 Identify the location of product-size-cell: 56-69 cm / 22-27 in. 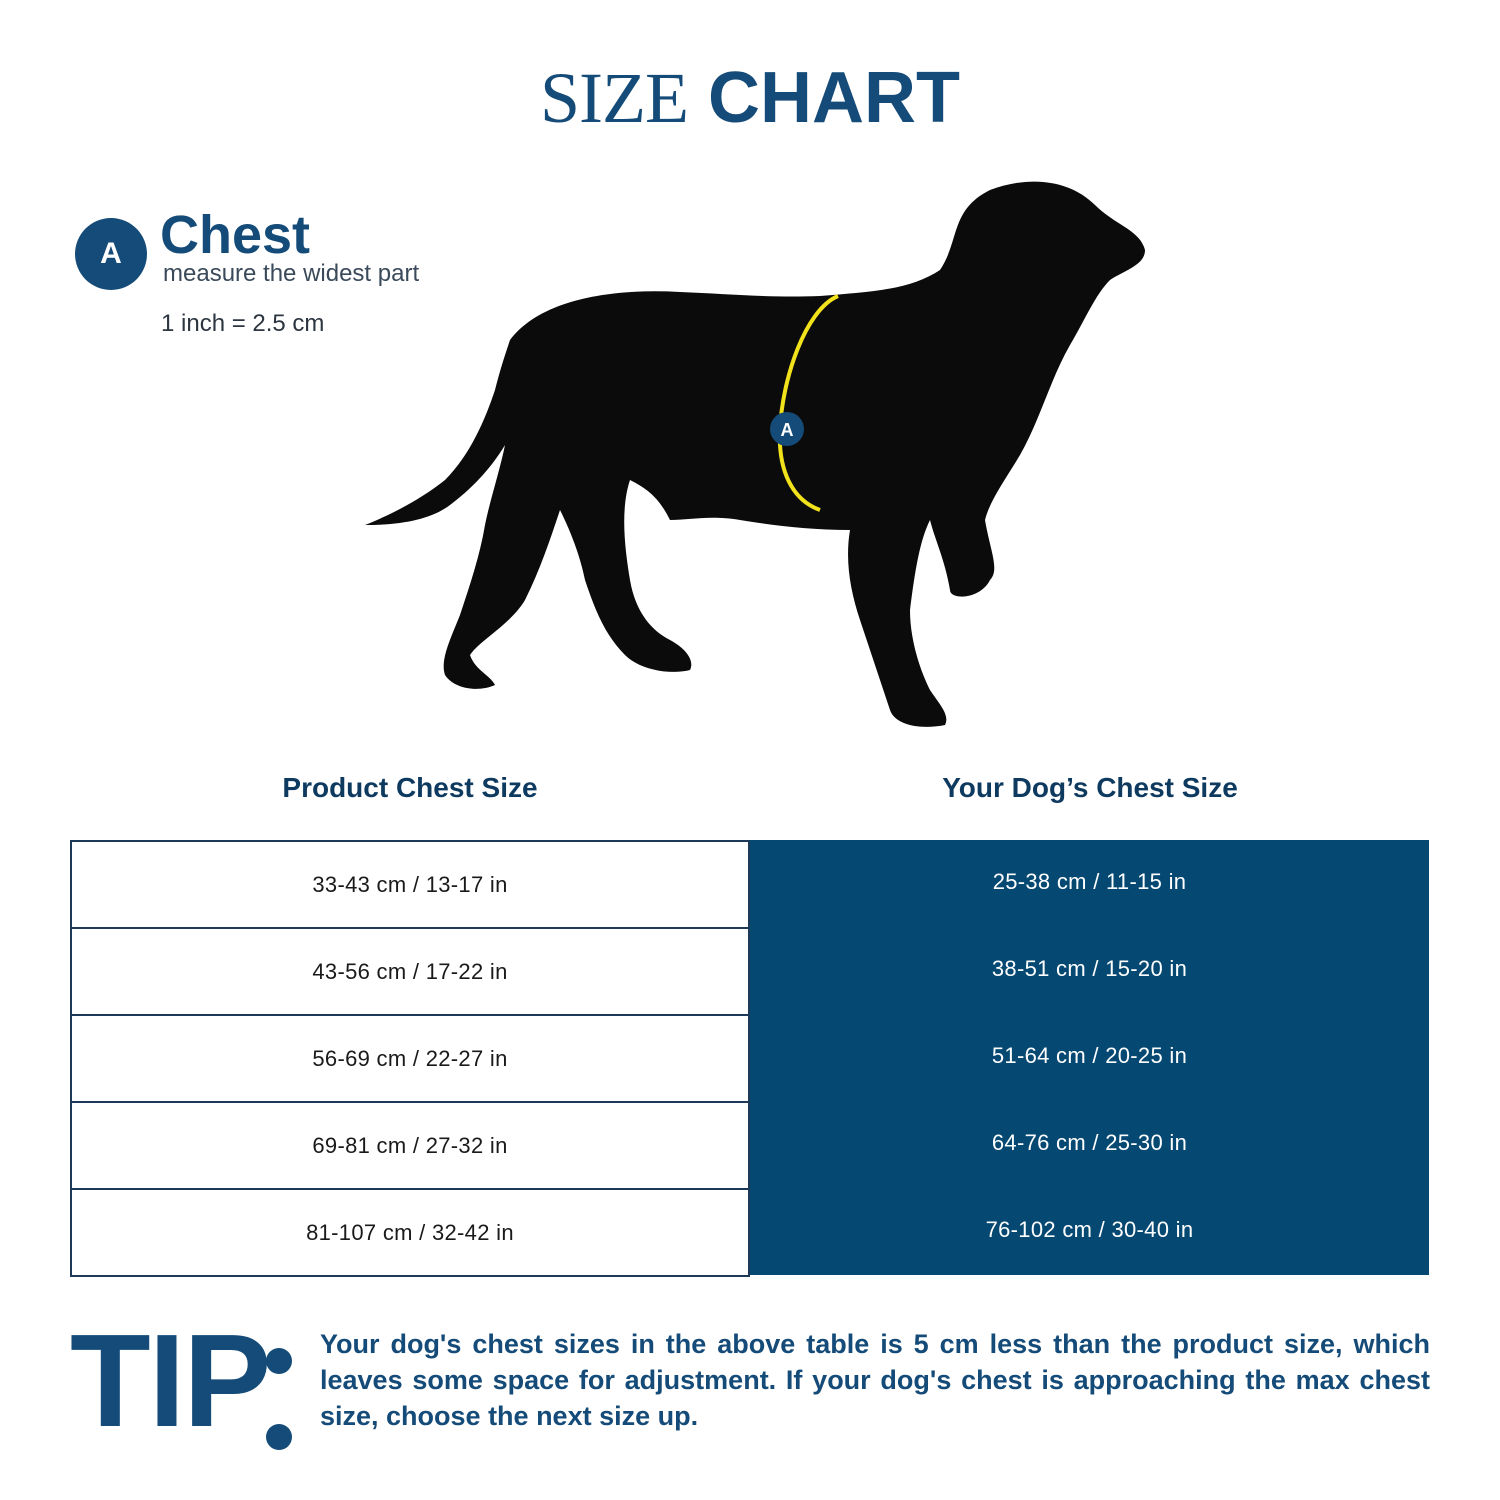
(410, 1057).